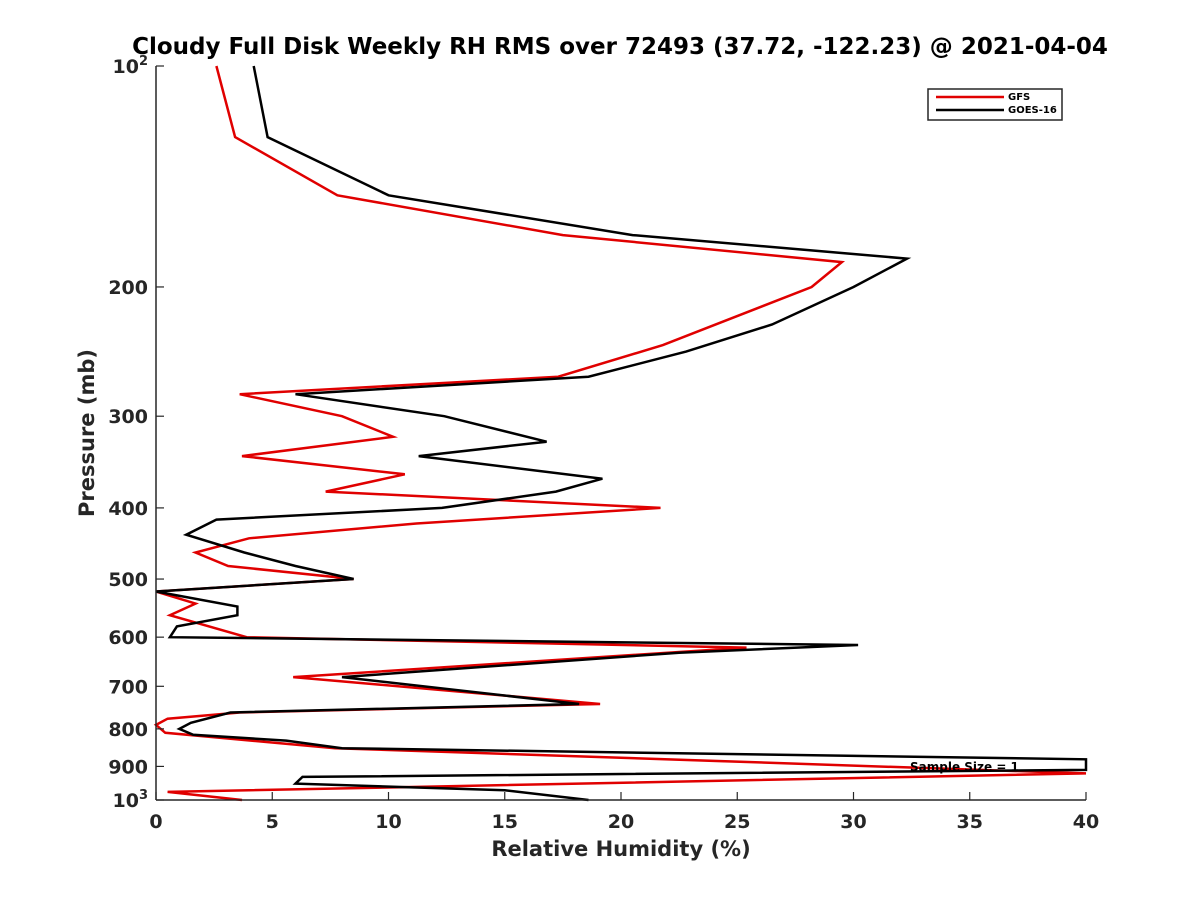 This screenshot has height=900, width=1200. I want to click on x-tick-label: 15, so click(505, 822).